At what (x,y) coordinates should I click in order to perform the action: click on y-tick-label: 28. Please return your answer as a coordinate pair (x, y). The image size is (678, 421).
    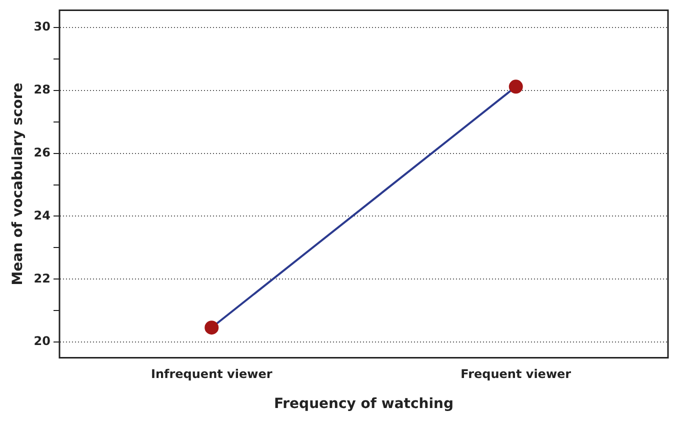
    Looking at the image, I should click on (42, 89).